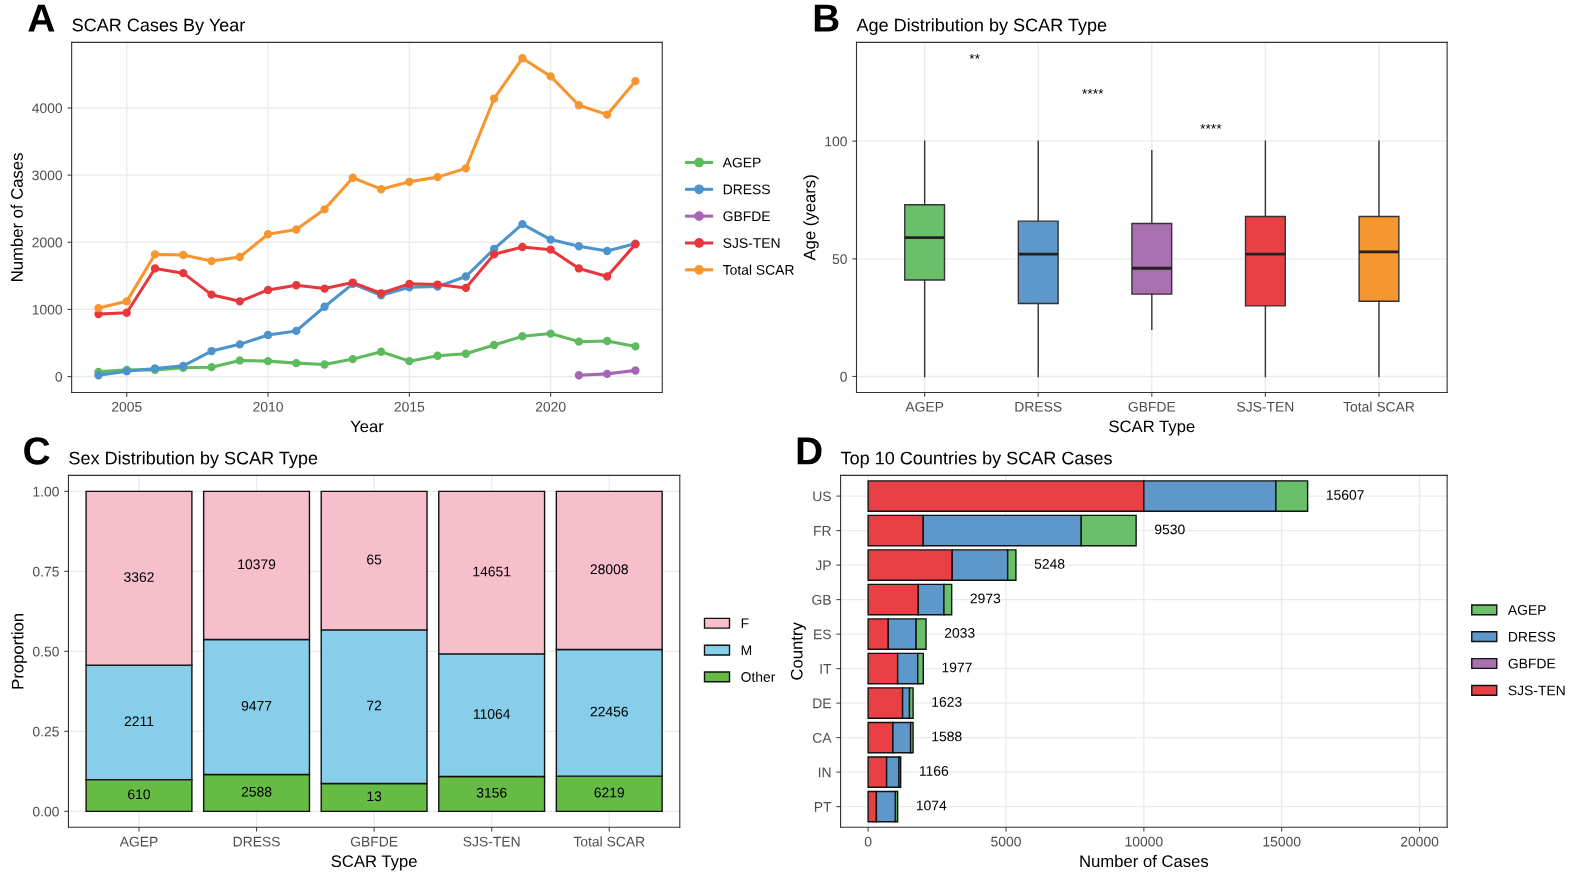 The width and height of the screenshot is (1592, 882). Describe the element at coordinates (826, 18) in the screenshot. I see `text: B` at that location.